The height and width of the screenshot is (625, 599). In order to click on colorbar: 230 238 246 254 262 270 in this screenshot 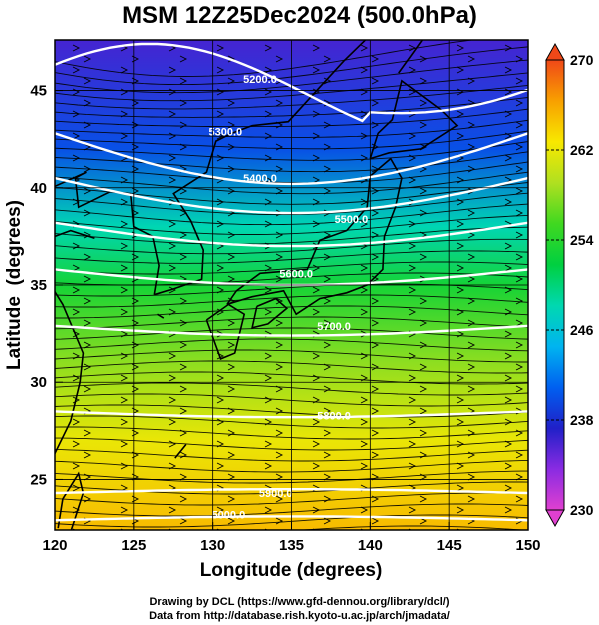, I will do `click(569, 285)`.